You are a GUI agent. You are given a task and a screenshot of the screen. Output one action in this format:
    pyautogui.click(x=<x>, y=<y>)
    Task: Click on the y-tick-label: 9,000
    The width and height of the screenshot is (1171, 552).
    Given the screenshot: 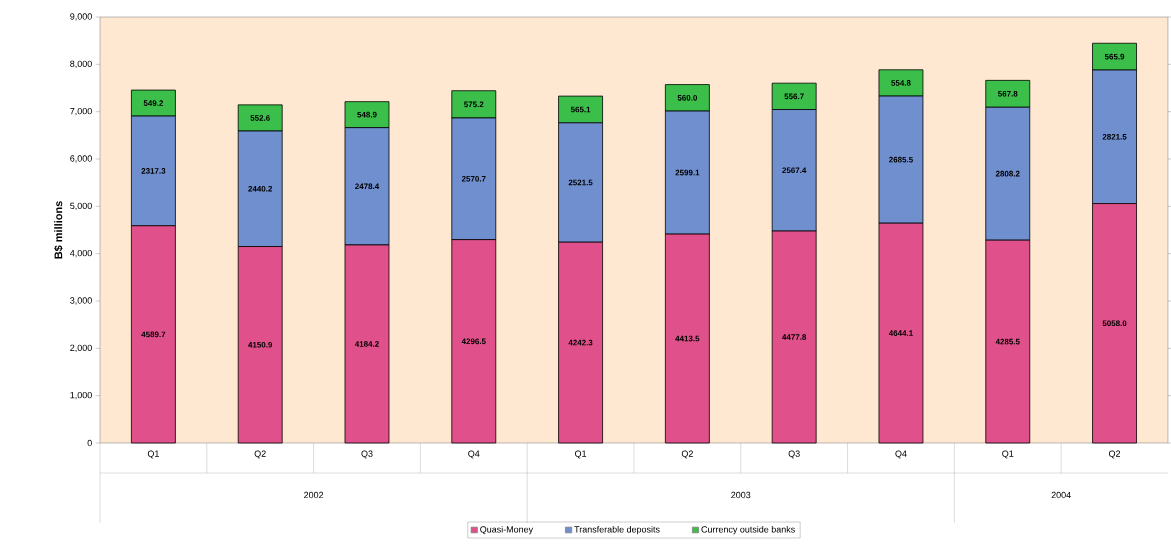 What is the action you would take?
    pyautogui.click(x=81, y=17)
    